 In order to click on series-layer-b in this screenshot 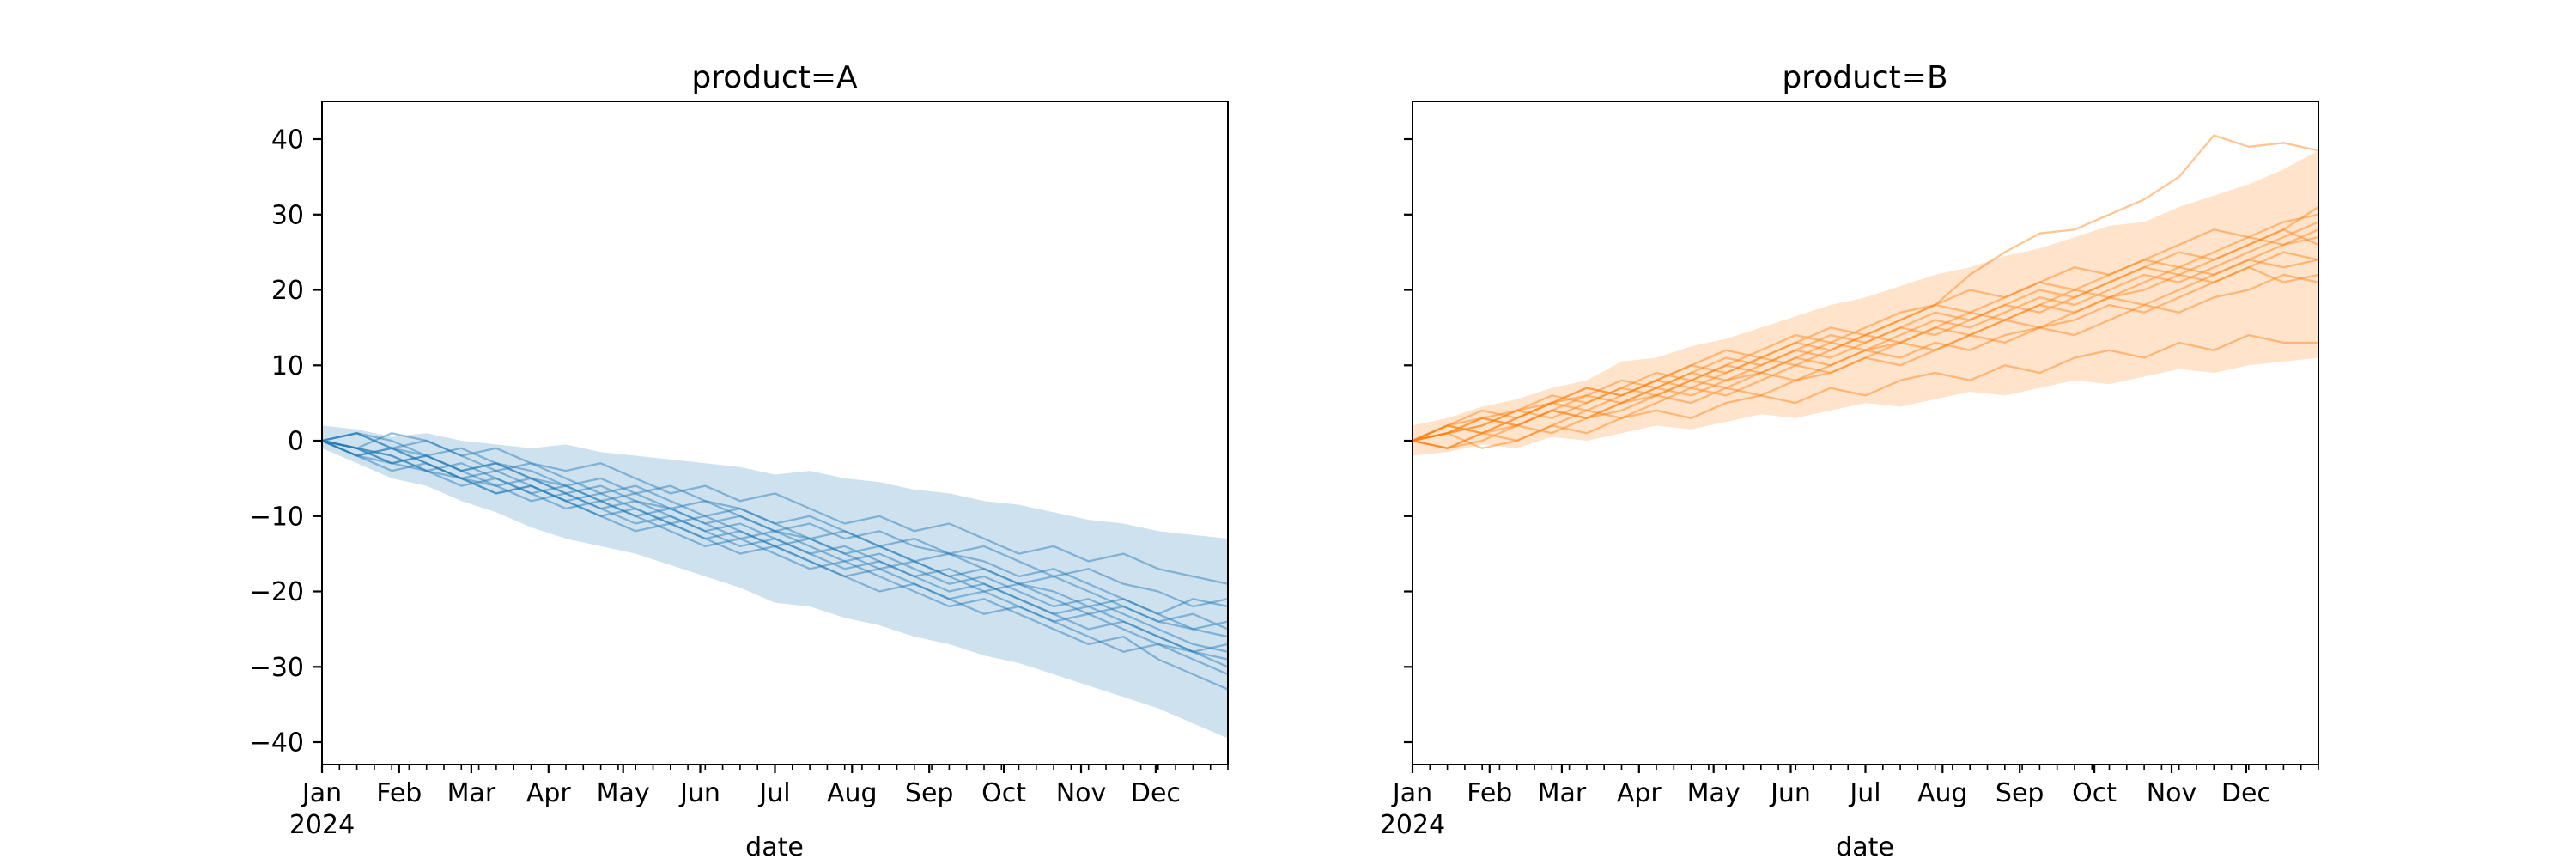, I will do `click(1865, 291)`.